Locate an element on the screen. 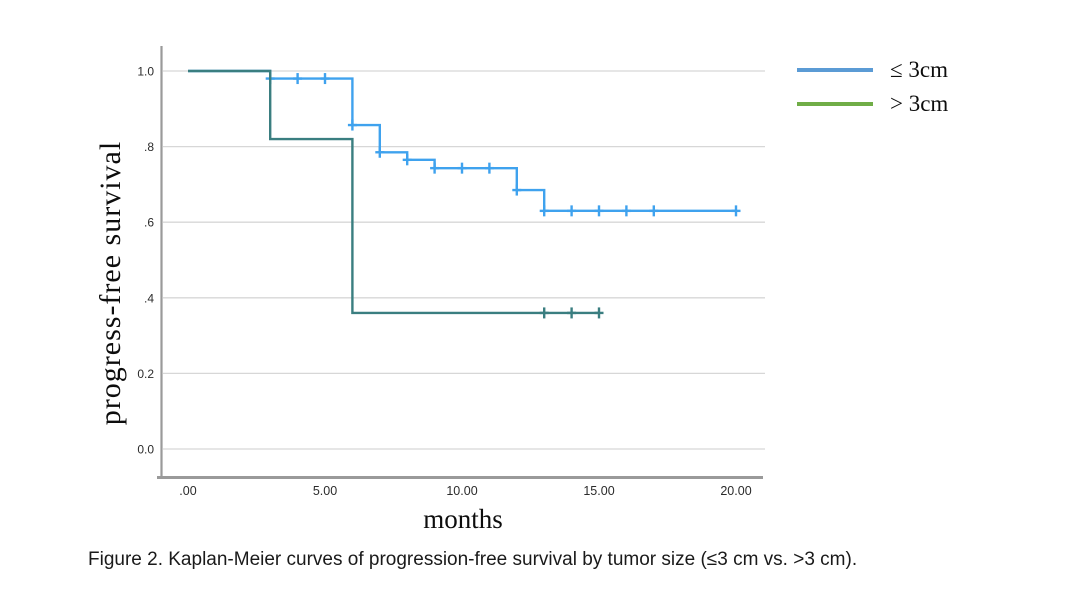 The height and width of the screenshot is (608, 1080). y-tick-label-0.2: 0.2 is located at coordinates (145, 374).